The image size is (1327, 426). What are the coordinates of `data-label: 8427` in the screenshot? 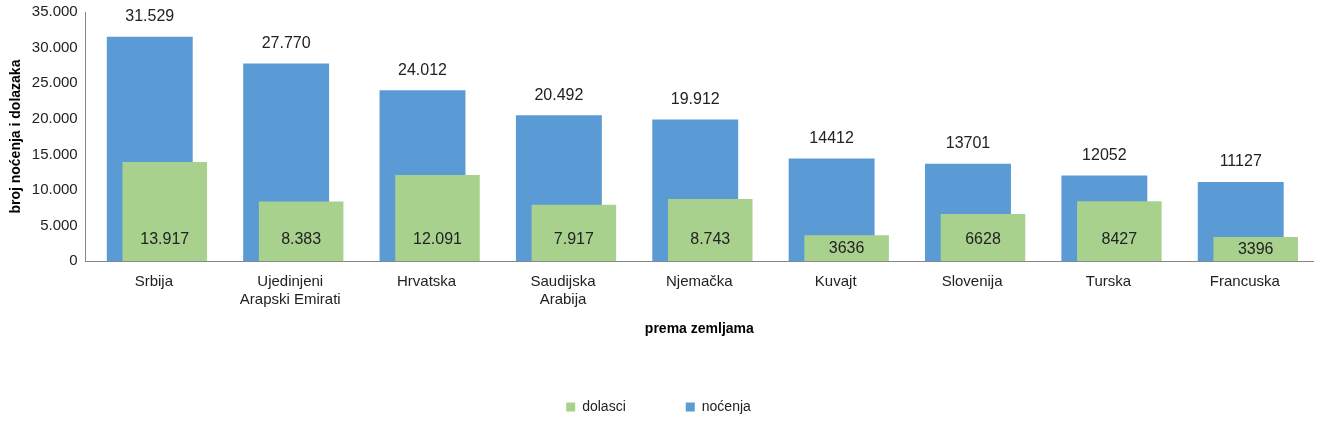 It's located at (1119, 238).